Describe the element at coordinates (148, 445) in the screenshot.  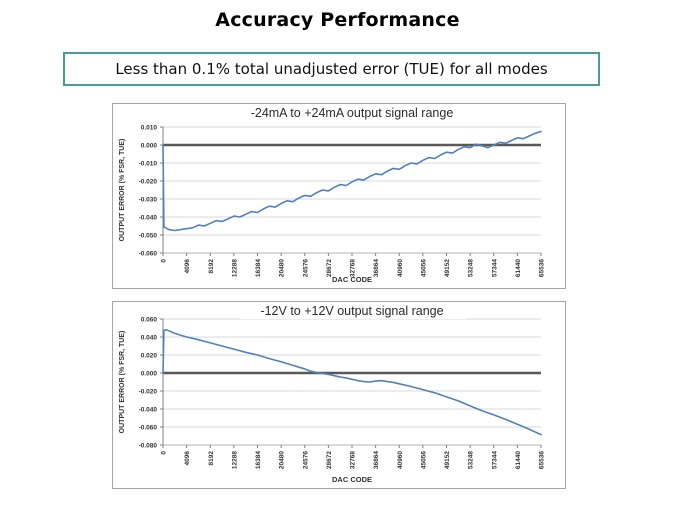
I see `y-tick-label: -0.080` at that location.